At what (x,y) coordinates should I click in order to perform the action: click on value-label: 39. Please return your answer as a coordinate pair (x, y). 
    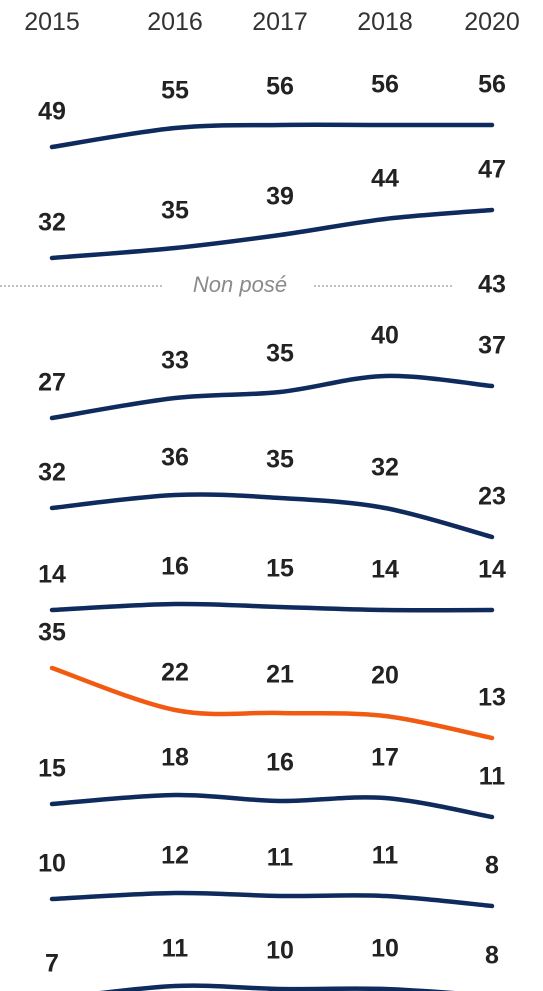
    Looking at the image, I should click on (280, 197).